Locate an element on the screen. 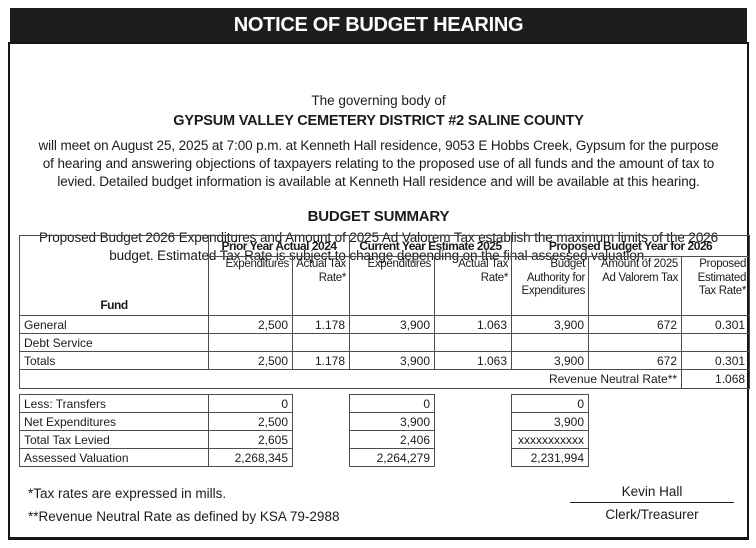 Image resolution: width=756 pixels, height=548 pixels. notice-title: NOTICE OF BUDGET HEARING is located at coordinates (378, 24).